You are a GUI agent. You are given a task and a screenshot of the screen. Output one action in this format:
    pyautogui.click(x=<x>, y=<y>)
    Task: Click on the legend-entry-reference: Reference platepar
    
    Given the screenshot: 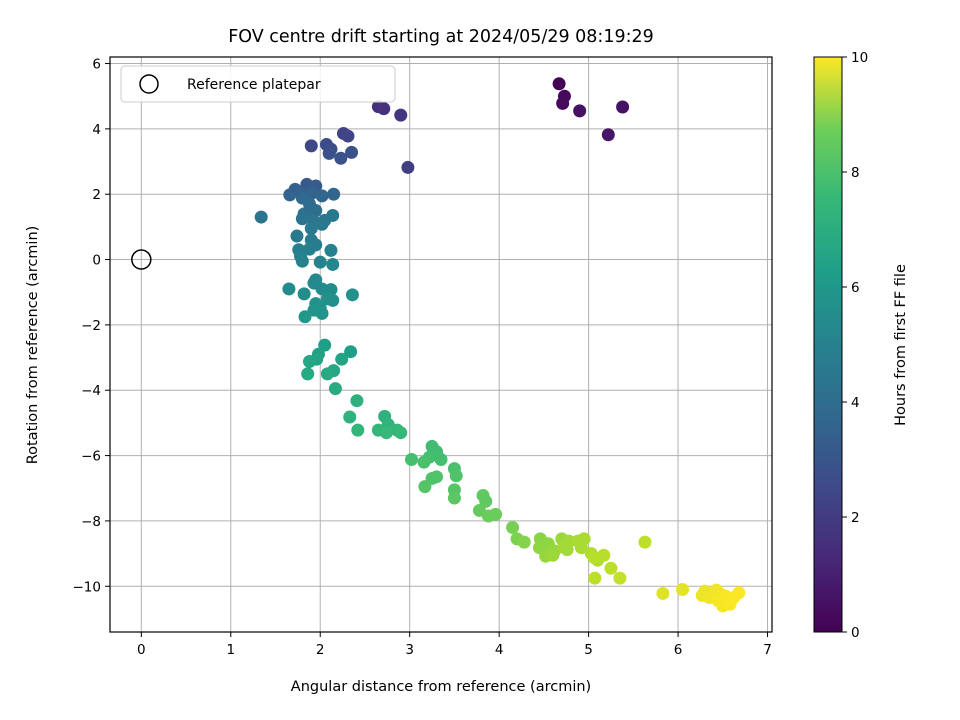 What is the action you would take?
    pyautogui.click(x=254, y=85)
    